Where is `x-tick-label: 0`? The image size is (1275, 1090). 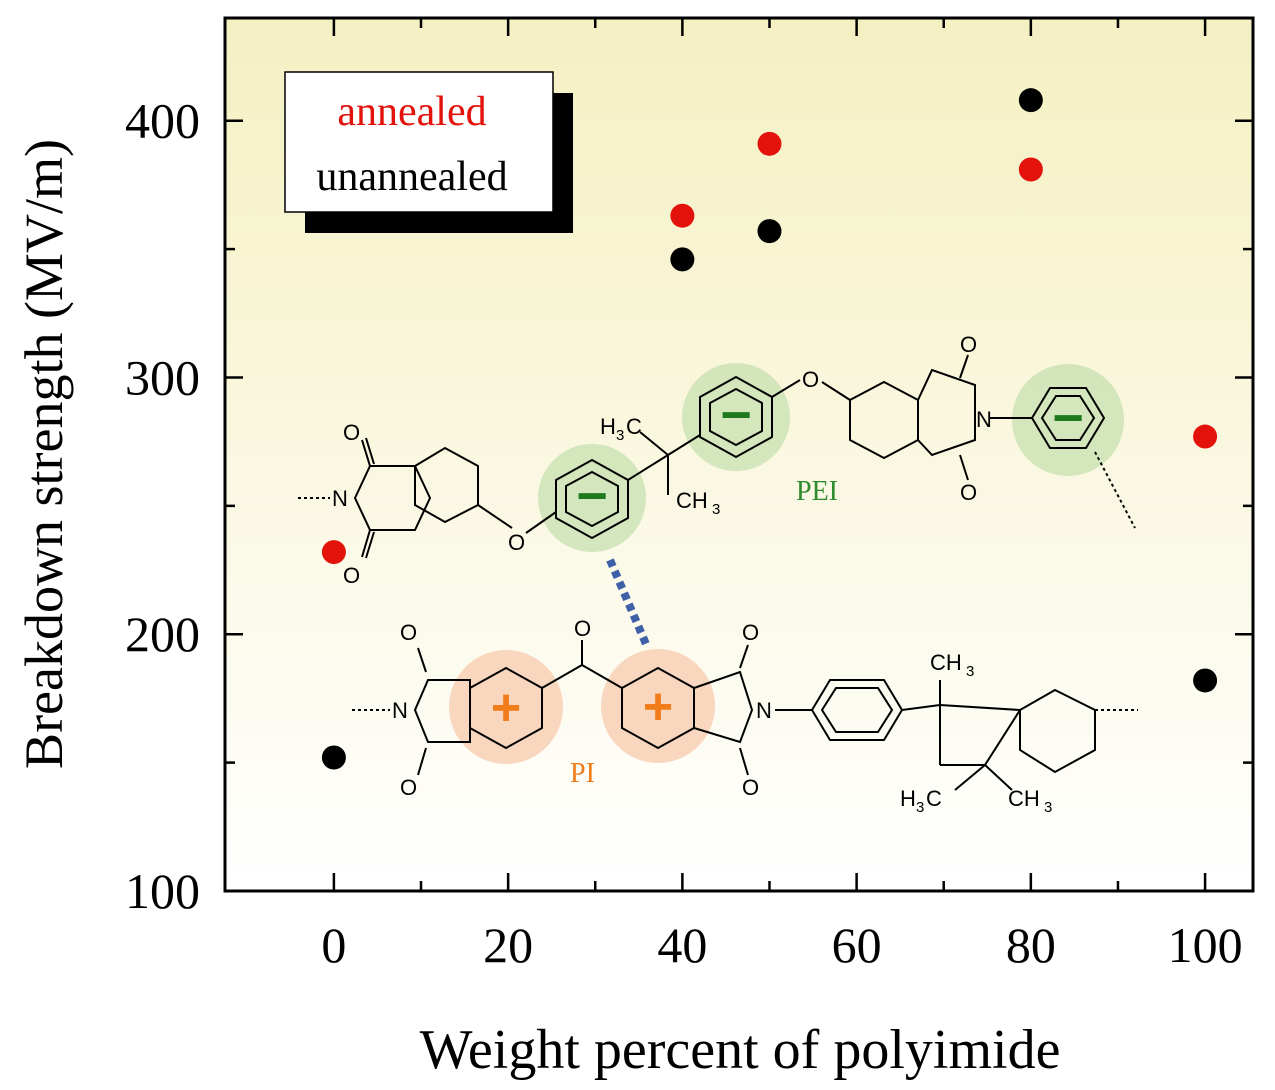 x-tick-label: 0 is located at coordinates (333, 945).